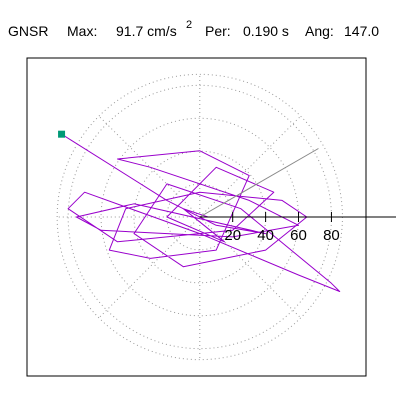  I want to click on direction-line, so click(259, 183).